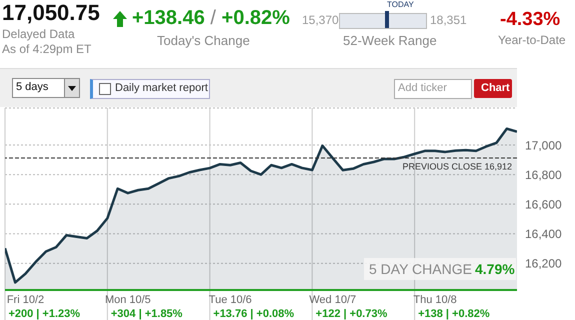 The height and width of the screenshot is (320, 575). I want to click on y-tick-label: 16,200, so click(543, 263).